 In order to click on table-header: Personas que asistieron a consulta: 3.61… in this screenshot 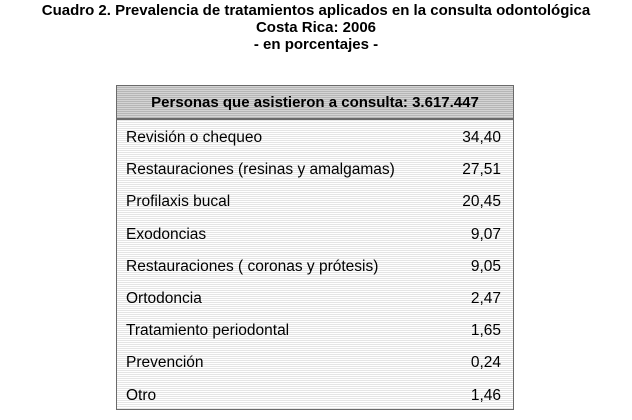, I will do `click(315, 103)`.